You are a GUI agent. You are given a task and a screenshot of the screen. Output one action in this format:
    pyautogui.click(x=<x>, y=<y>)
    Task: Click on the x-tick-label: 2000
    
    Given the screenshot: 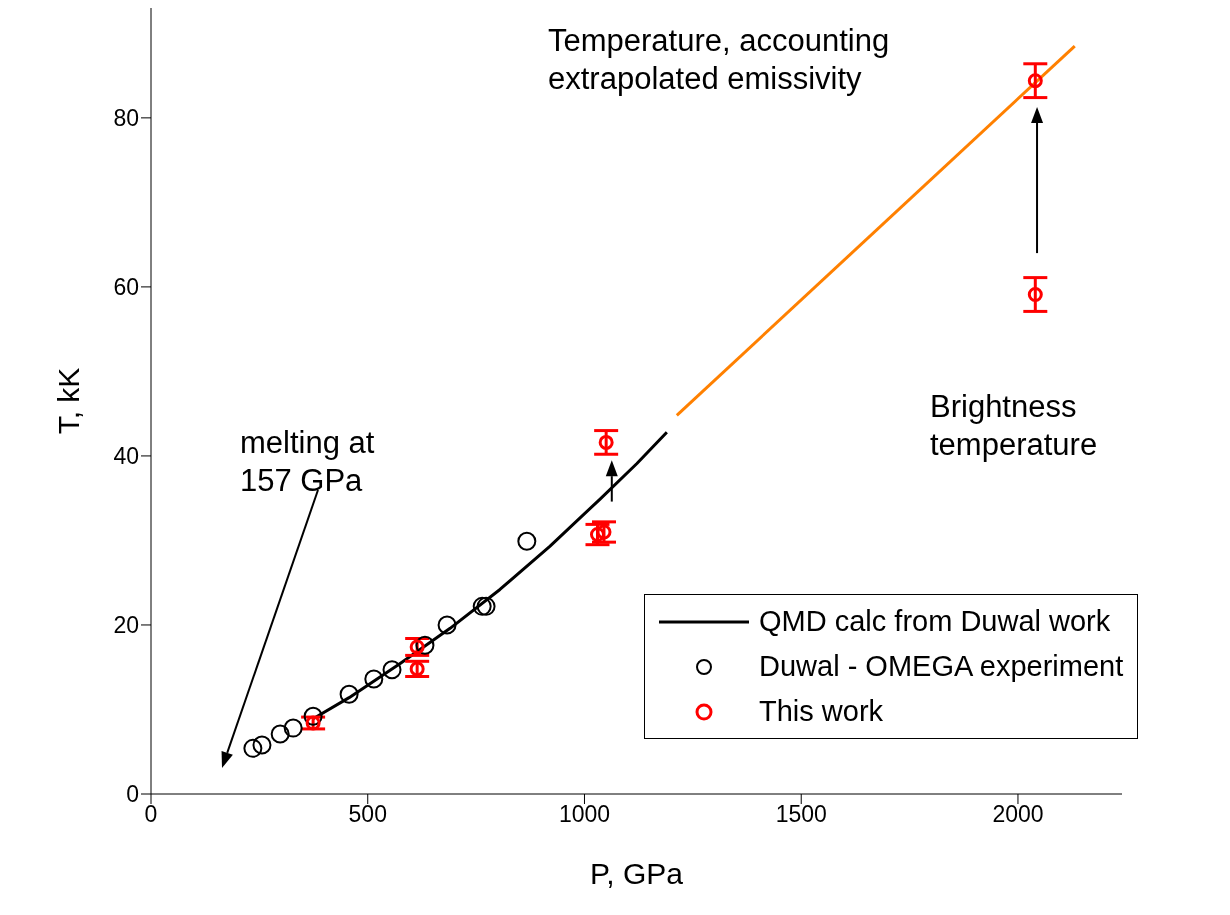 What is the action you would take?
    pyautogui.click(x=1018, y=814)
    